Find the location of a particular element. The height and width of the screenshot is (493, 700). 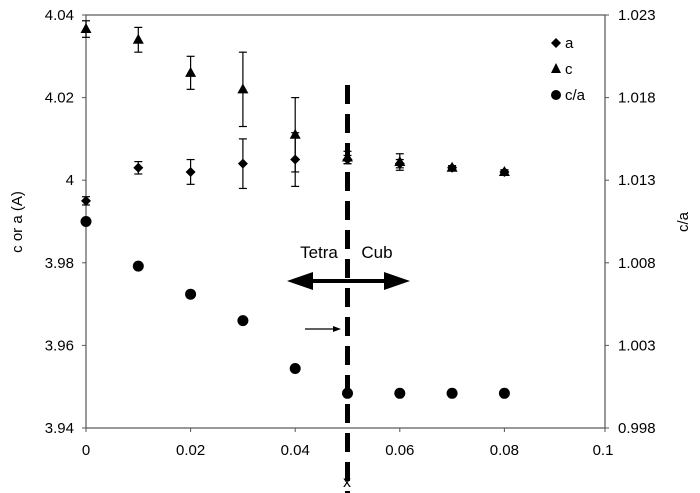

triangle-marker-icon is located at coordinates (556, 68).